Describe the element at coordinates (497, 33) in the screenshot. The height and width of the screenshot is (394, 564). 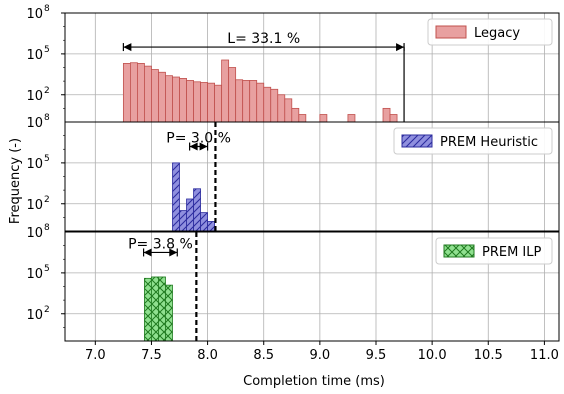
I see `legend-label: Legacy` at that location.